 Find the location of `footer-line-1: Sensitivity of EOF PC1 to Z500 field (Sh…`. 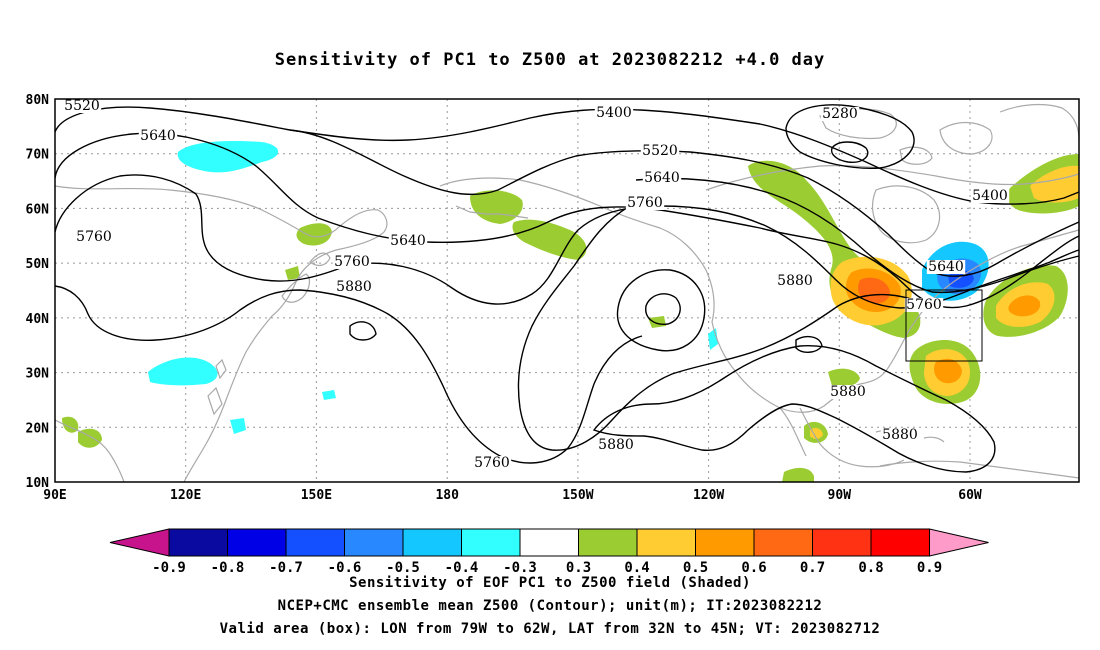

footer-line-1: Sensitivity of EOF PC1 to Z500 field (Sh… is located at coordinates (550, 583).